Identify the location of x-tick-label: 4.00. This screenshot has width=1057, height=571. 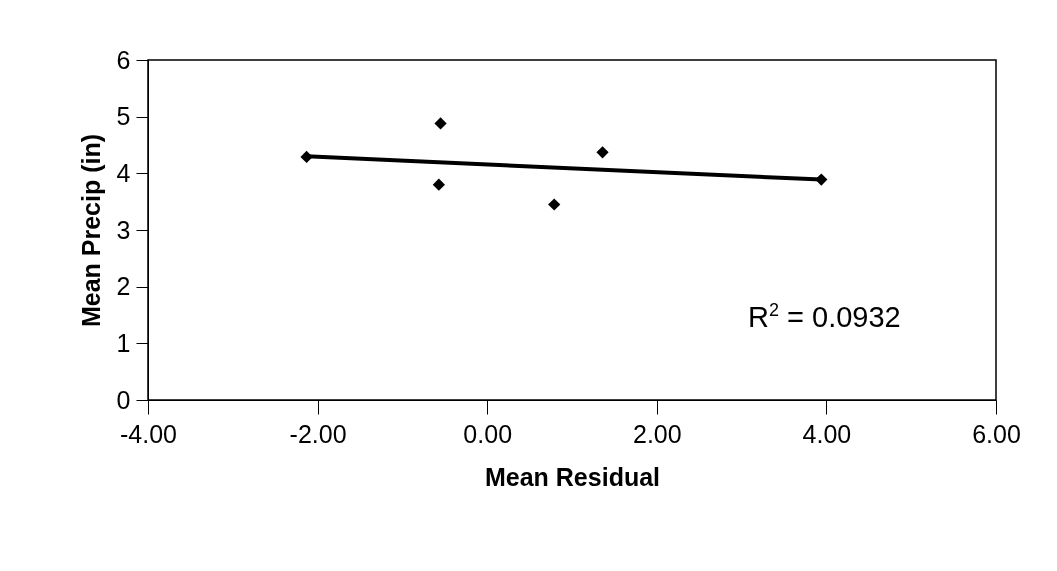
(827, 433).